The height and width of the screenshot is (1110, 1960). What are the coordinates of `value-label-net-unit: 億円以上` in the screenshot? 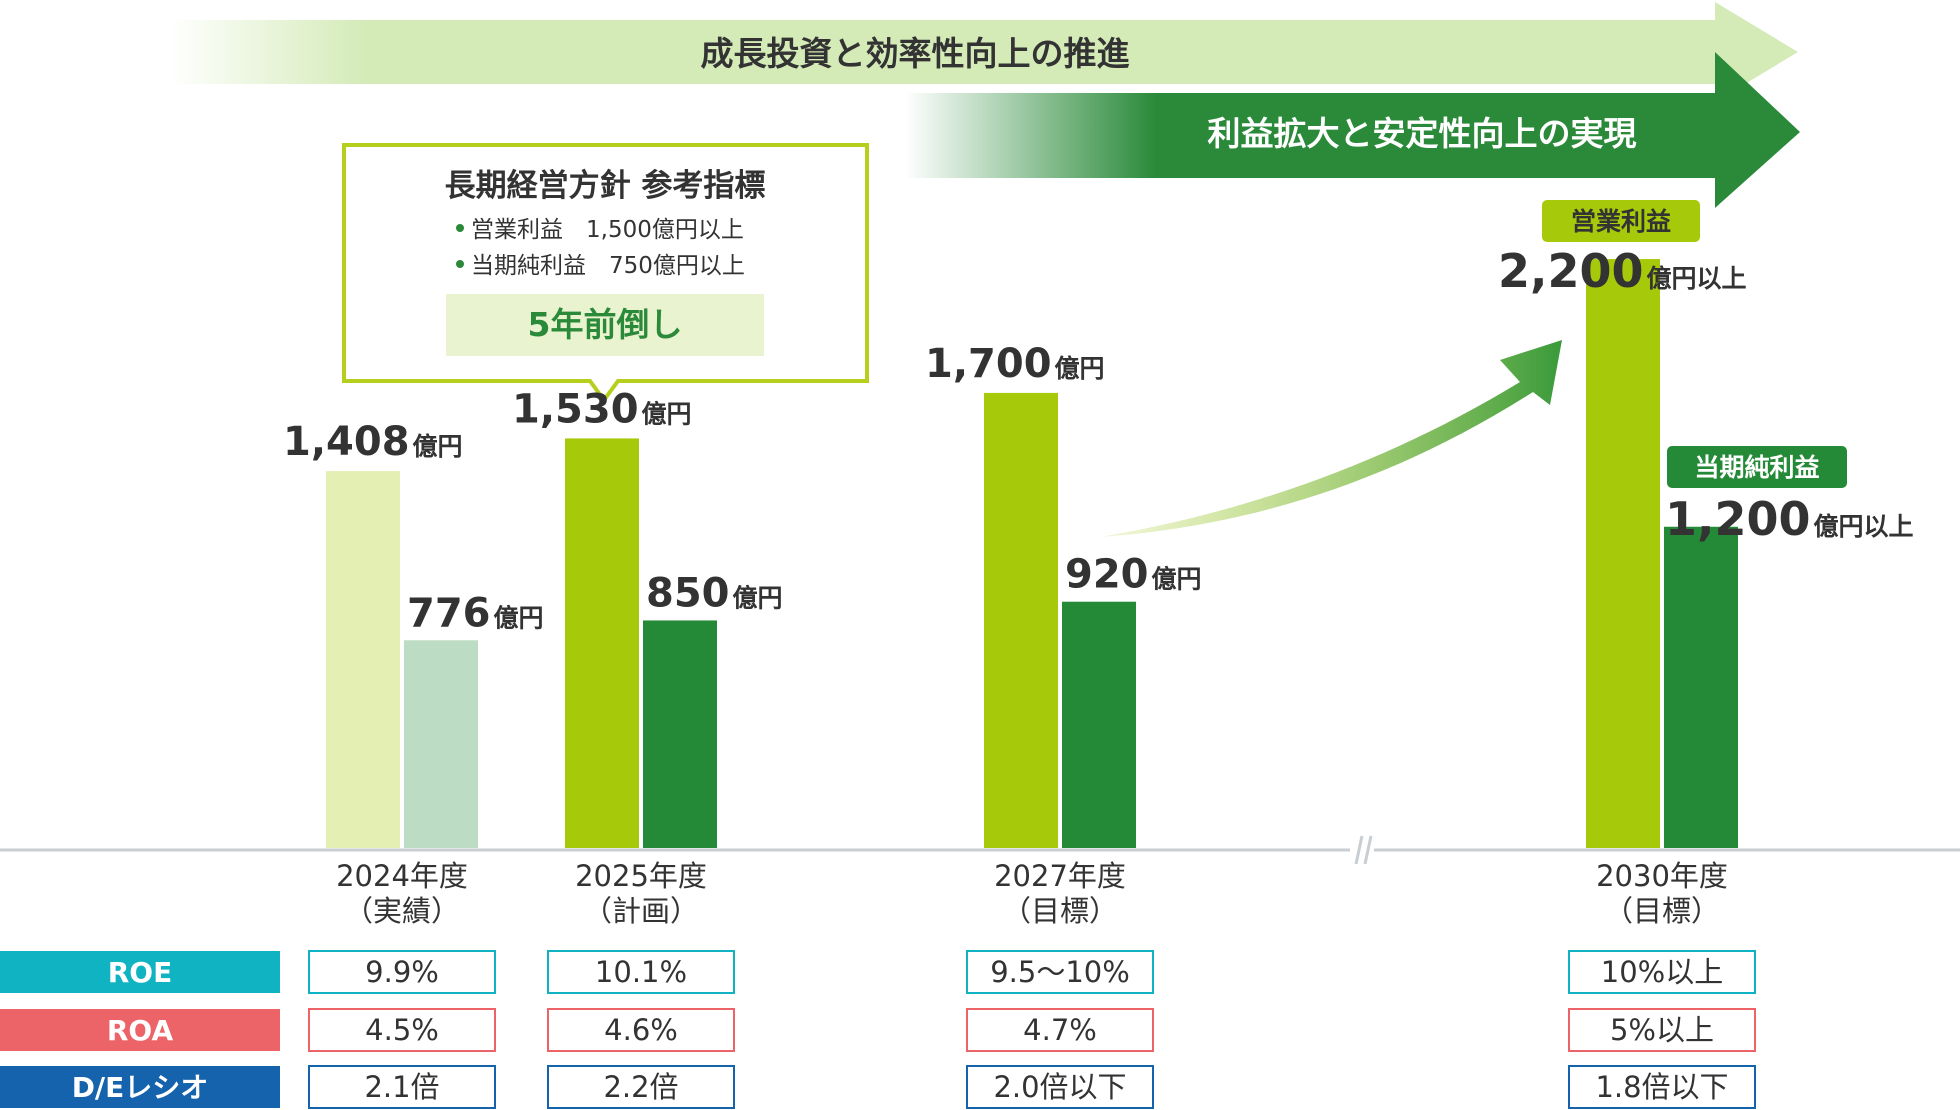 It's located at (1864, 526).